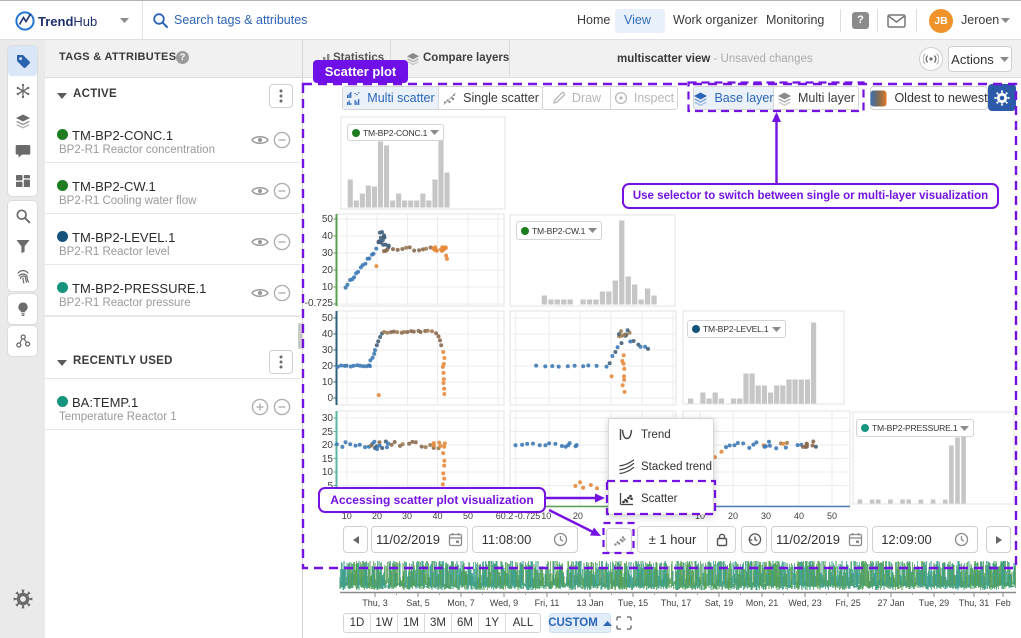  I want to click on svg-text: Sat, 19, so click(719, 603).